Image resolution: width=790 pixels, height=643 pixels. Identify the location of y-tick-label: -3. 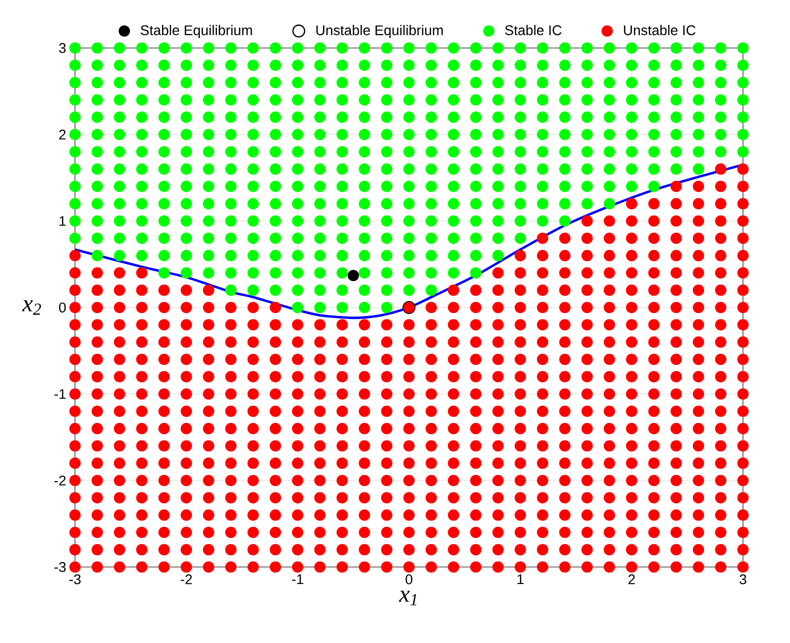
(60, 567).